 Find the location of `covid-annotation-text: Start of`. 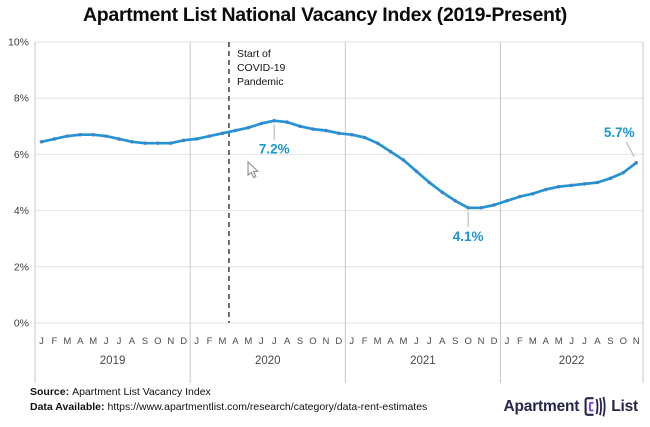

covid-annotation-text: Start of is located at coordinates (254, 54).